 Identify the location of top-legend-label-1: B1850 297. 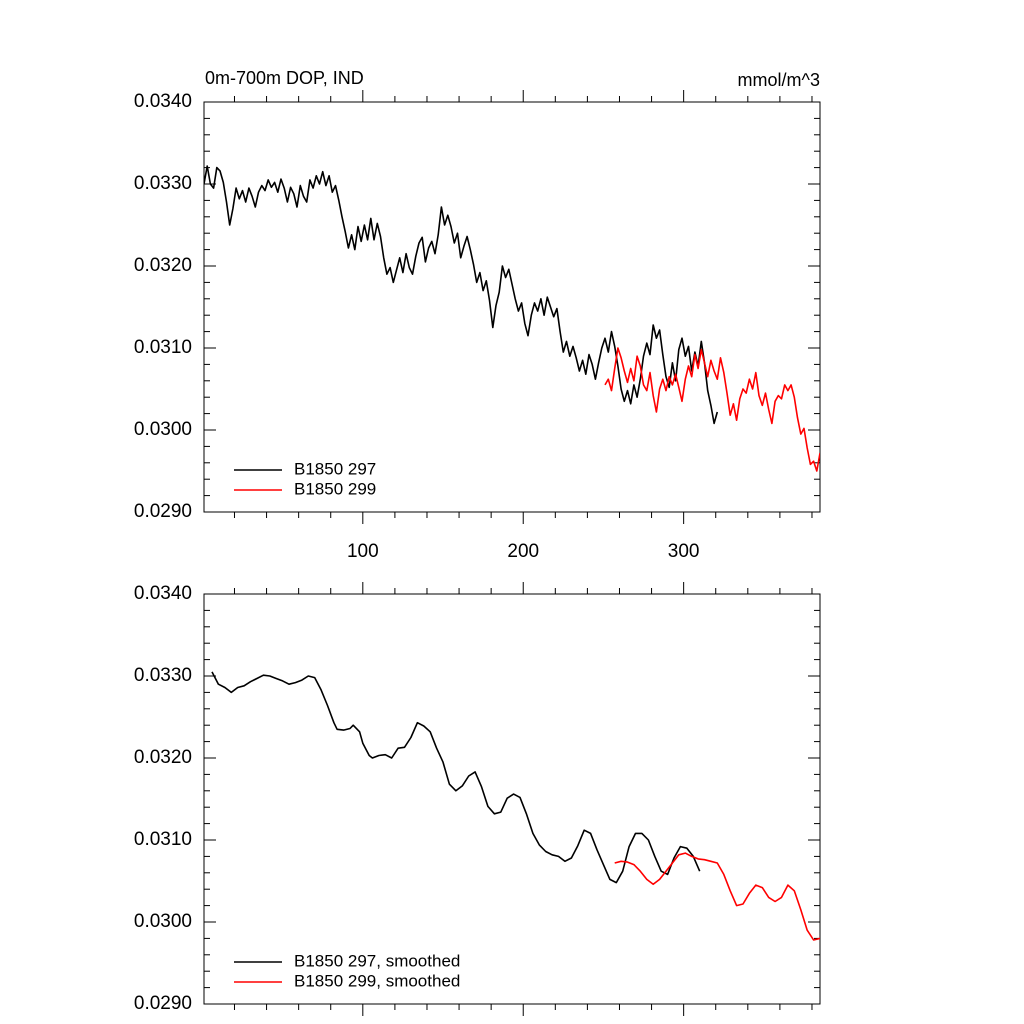
(335, 468).